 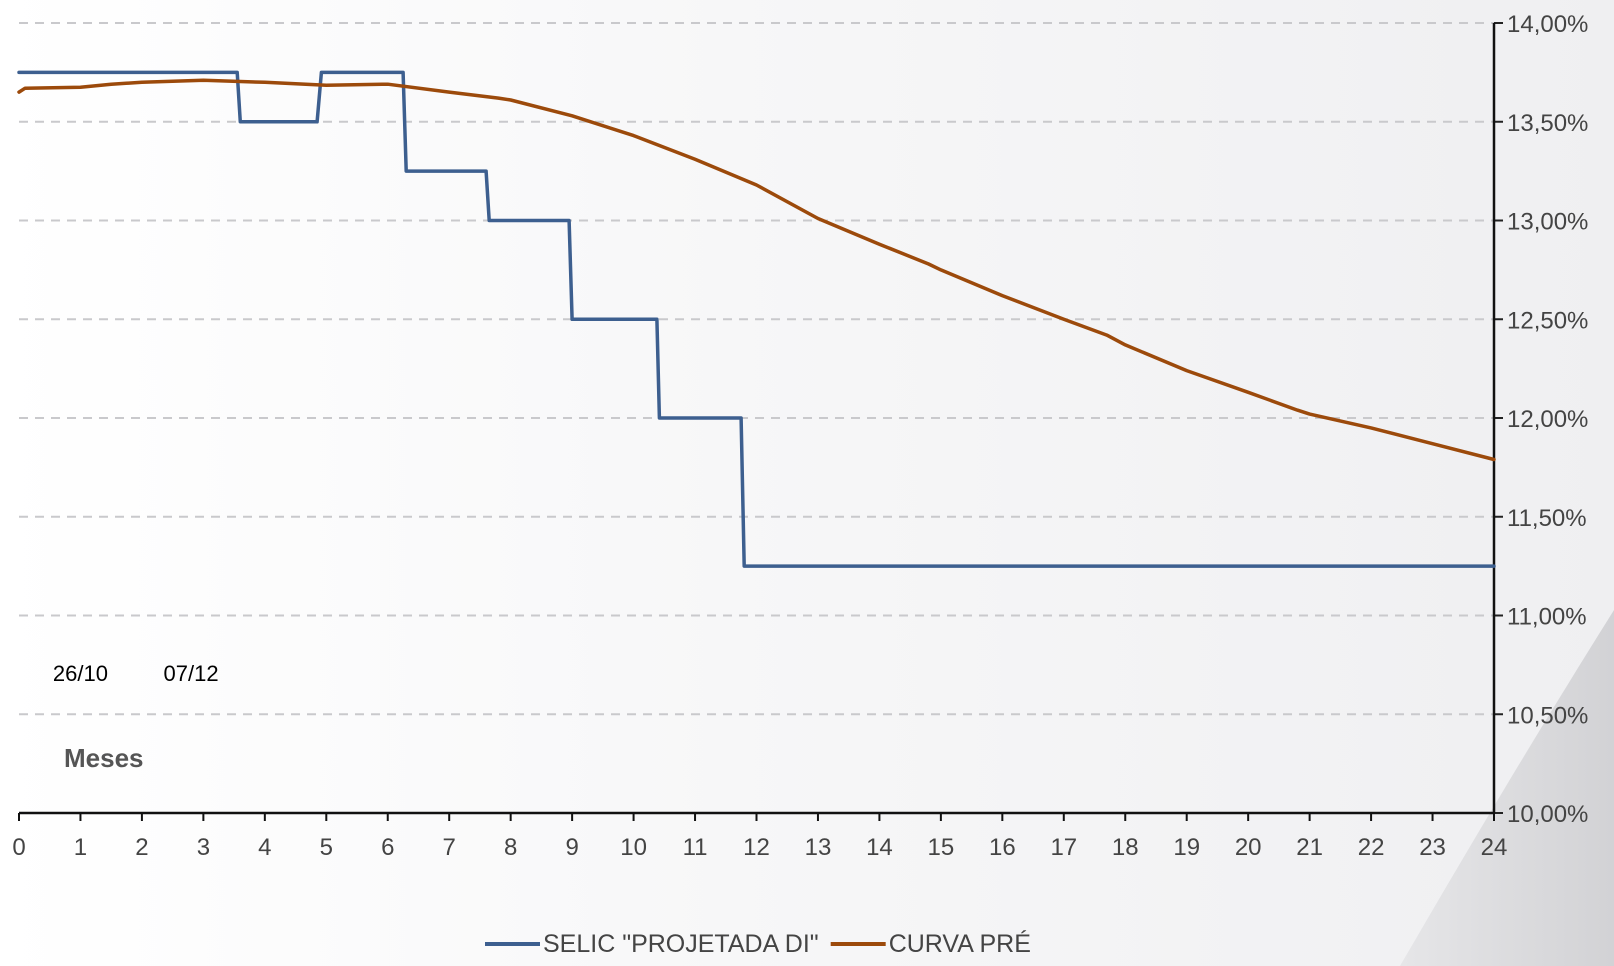 What do you see at coordinates (510, 847) in the screenshot?
I see `x-tick-label: 8` at bounding box center [510, 847].